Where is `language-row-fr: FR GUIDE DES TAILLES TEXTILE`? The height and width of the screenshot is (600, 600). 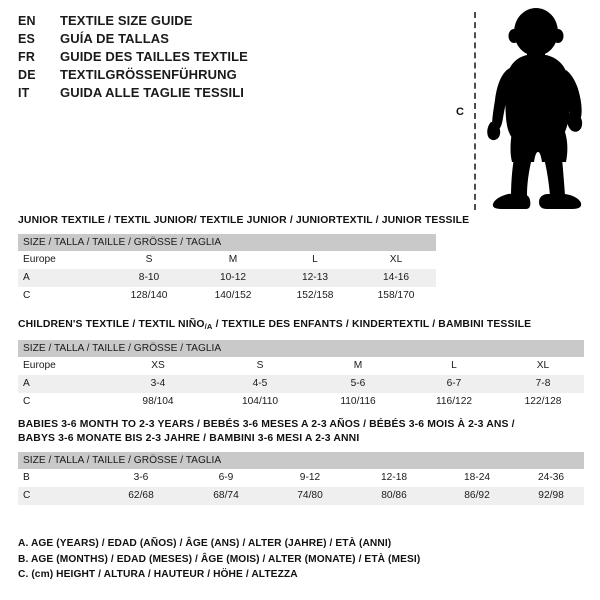
language-row-fr: FR GUIDE DES TAILLES TEXTILE is located at coordinates (228, 57).